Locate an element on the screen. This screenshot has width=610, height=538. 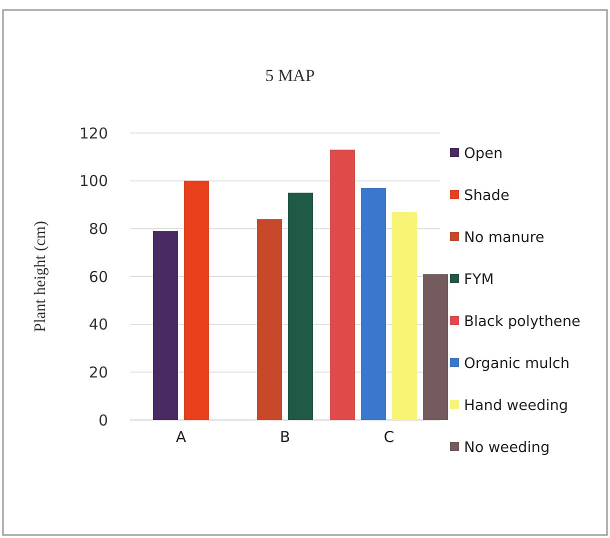
chart-title: 5 MAP is located at coordinates (290, 75).